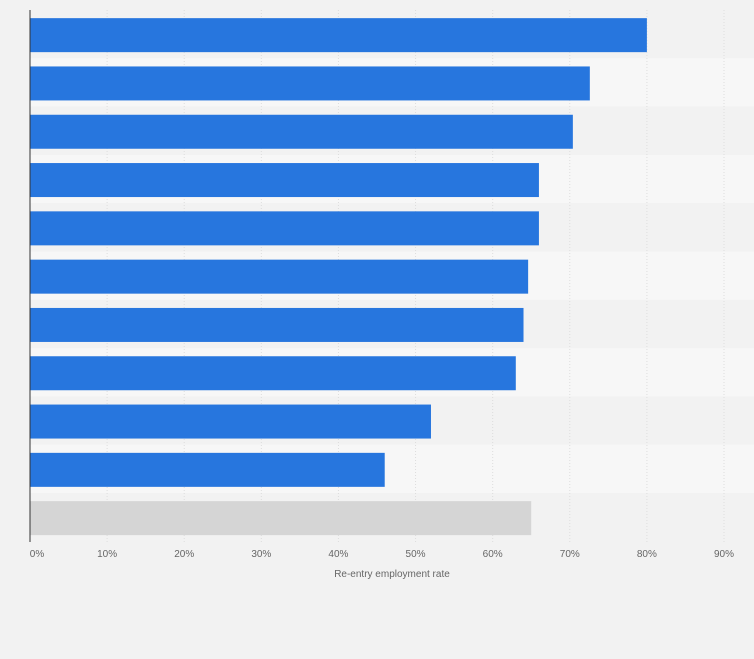 The height and width of the screenshot is (659, 754). What do you see at coordinates (184, 554) in the screenshot?
I see `x-tick-label: 20%` at bounding box center [184, 554].